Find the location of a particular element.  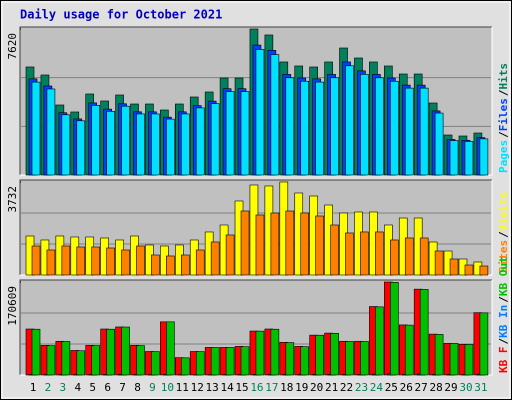

x-tick-label: 26 is located at coordinates (406, 387).